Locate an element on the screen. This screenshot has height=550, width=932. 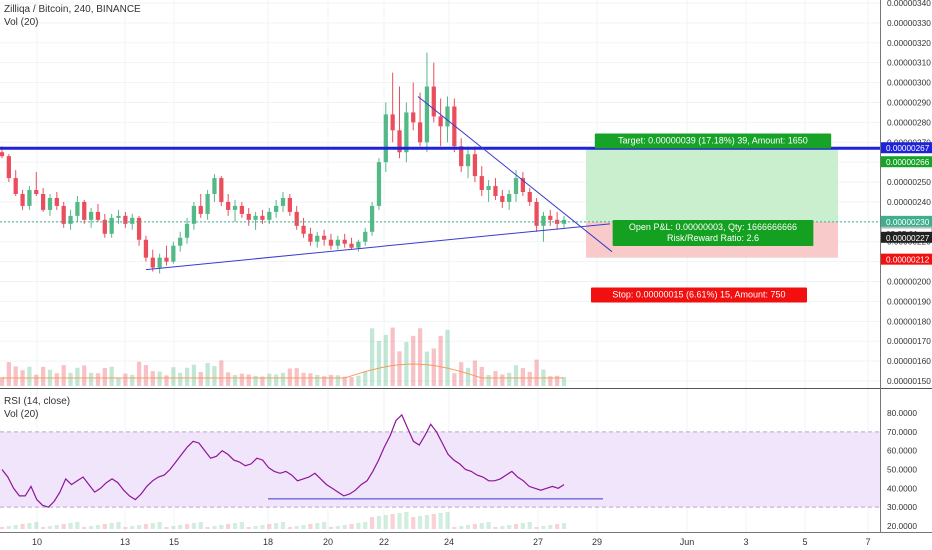
rsi-band is located at coordinates (440, 469).